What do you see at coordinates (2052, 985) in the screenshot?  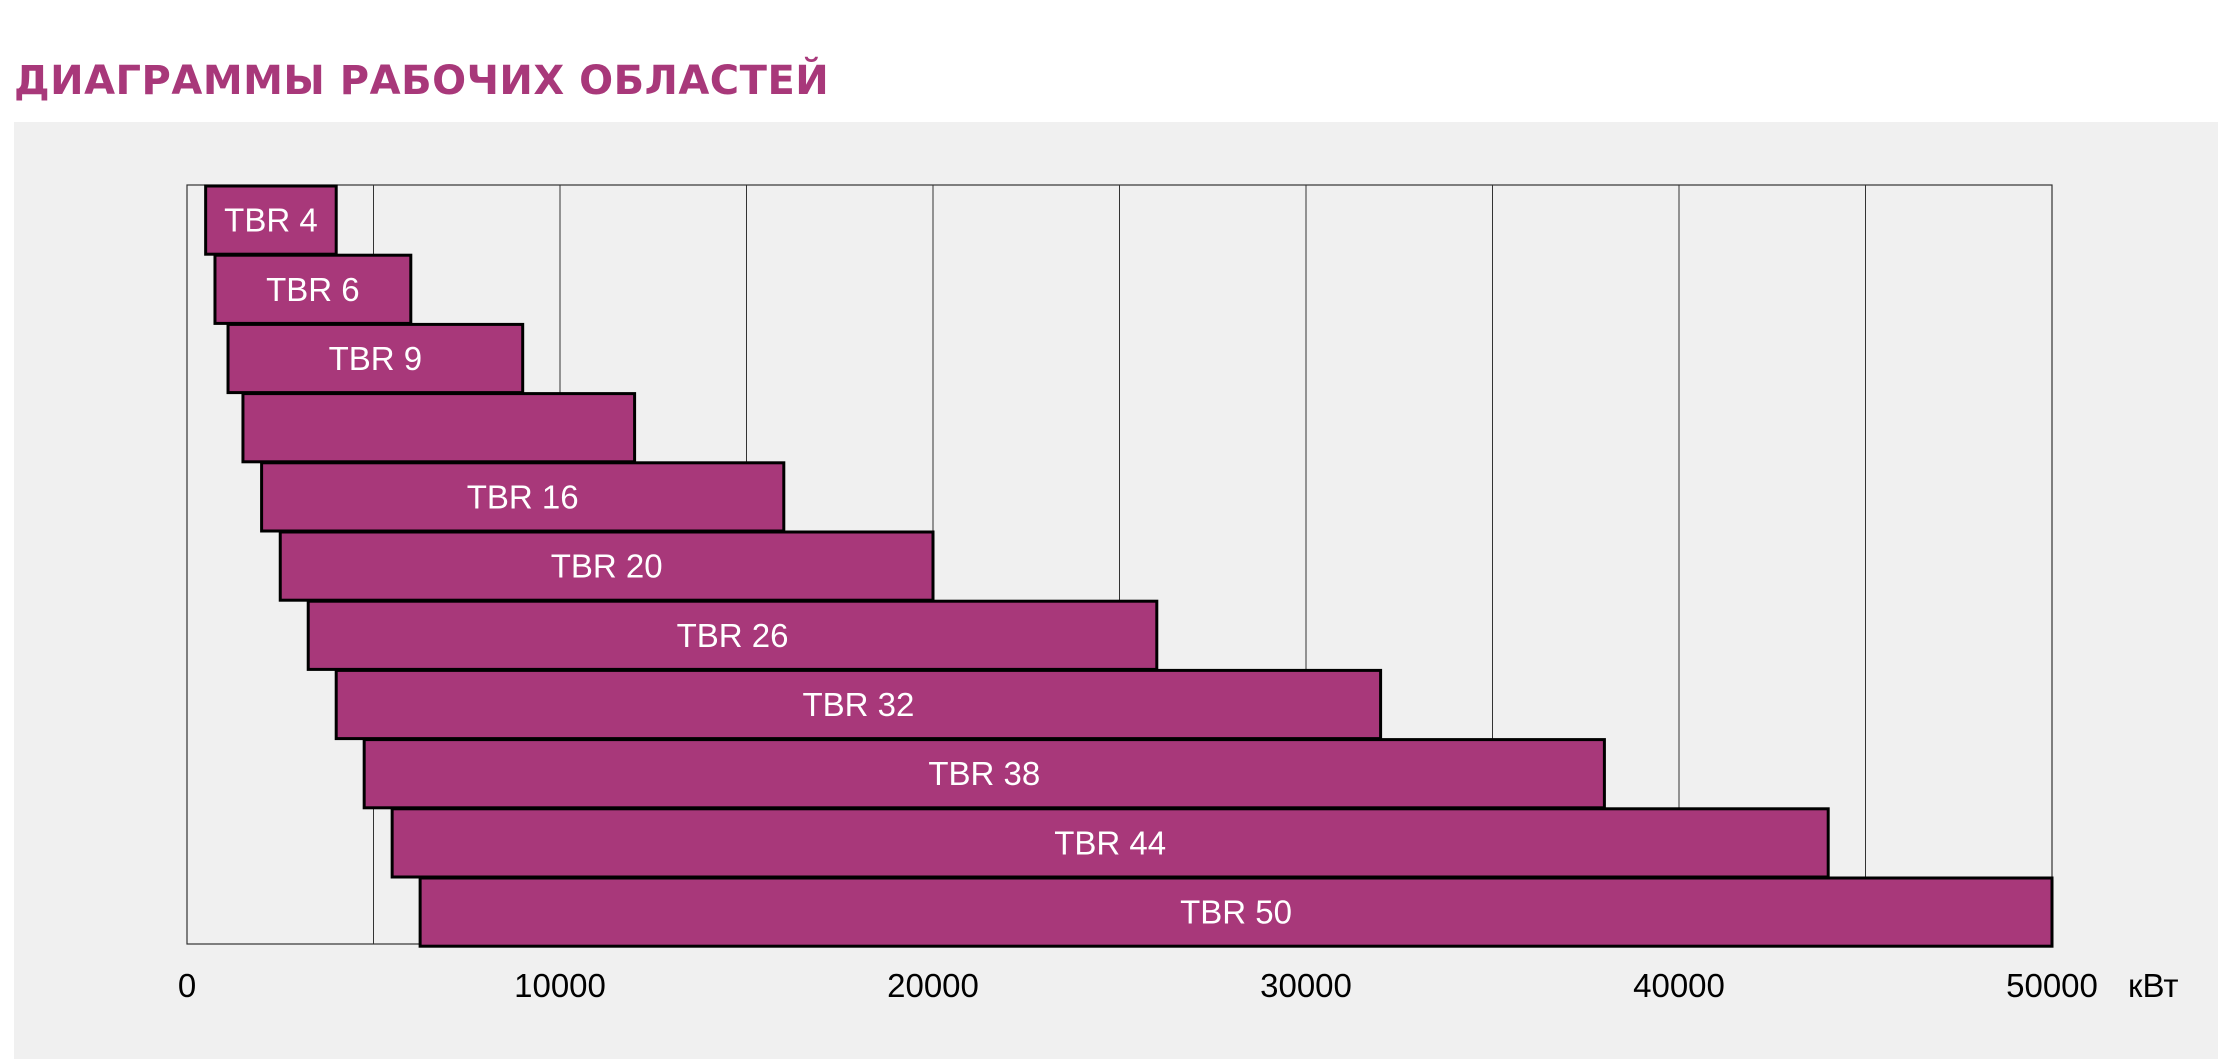 I see `x-tick-label: 50000` at bounding box center [2052, 985].